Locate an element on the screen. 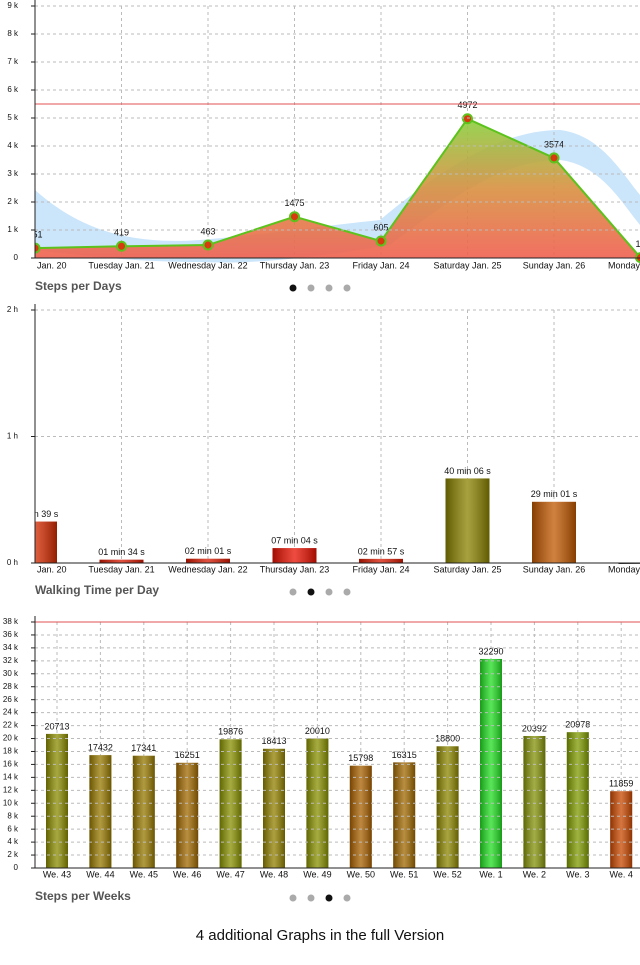 The height and width of the screenshot is (965, 640). x-tick-label: We. 51 is located at coordinates (404, 874).